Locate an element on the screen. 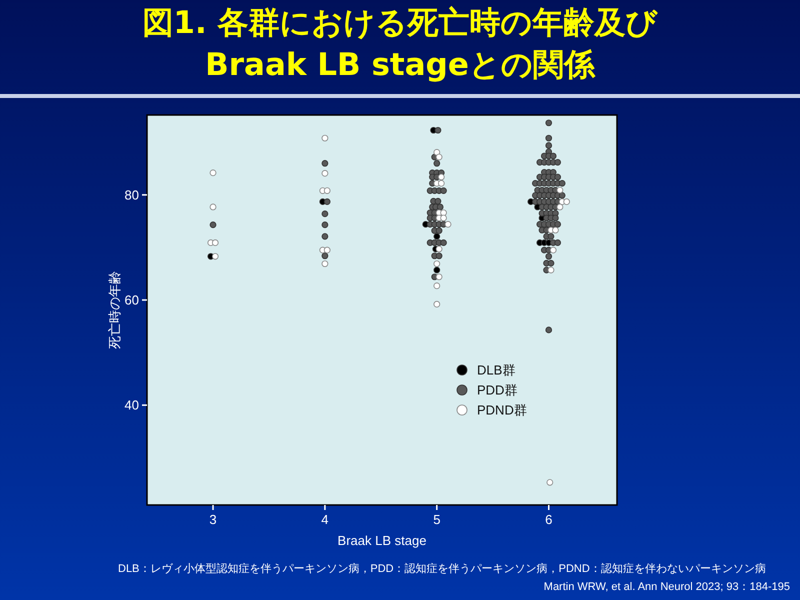 The image size is (800, 600). y-tick-label: 80 is located at coordinates (131, 194).